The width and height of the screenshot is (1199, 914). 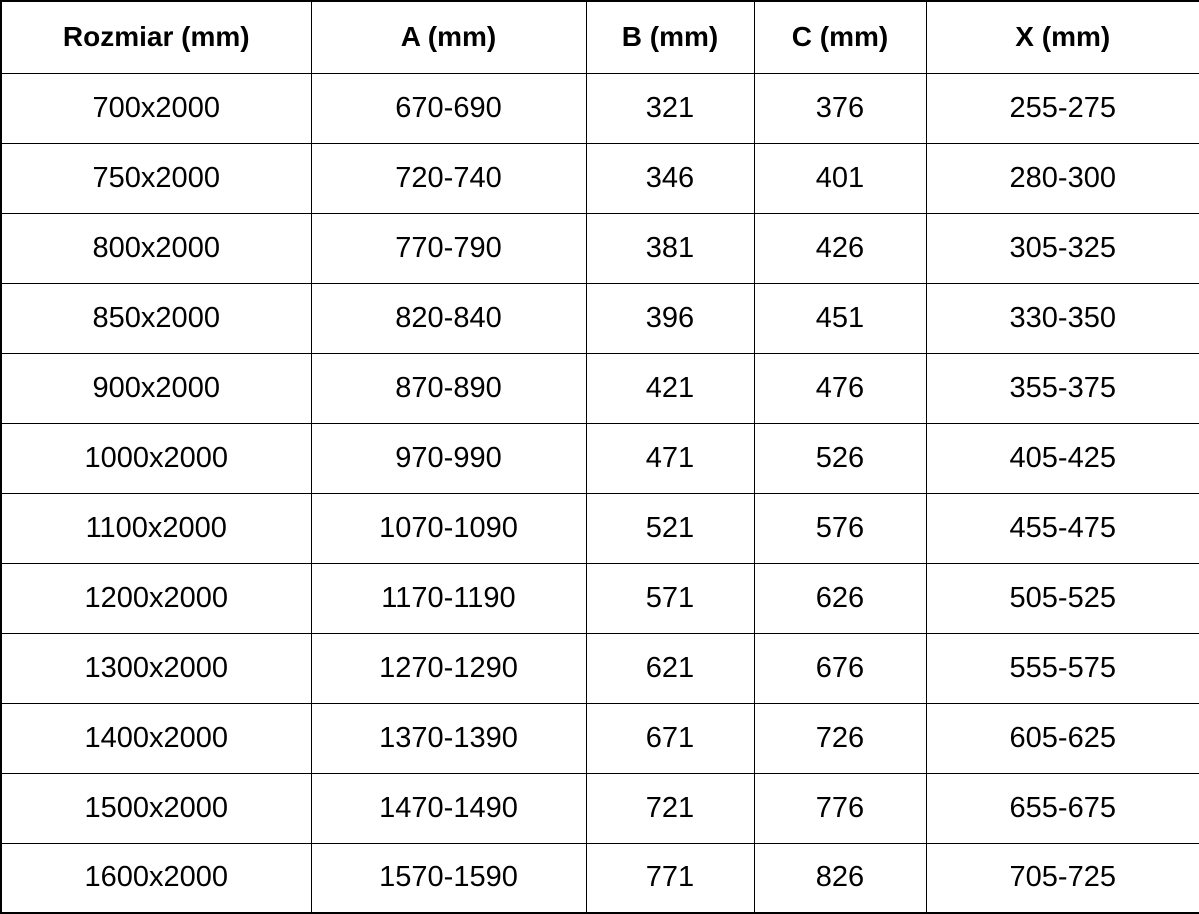 I want to click on table-cell: 605-625, so click(x=1062, y=738).